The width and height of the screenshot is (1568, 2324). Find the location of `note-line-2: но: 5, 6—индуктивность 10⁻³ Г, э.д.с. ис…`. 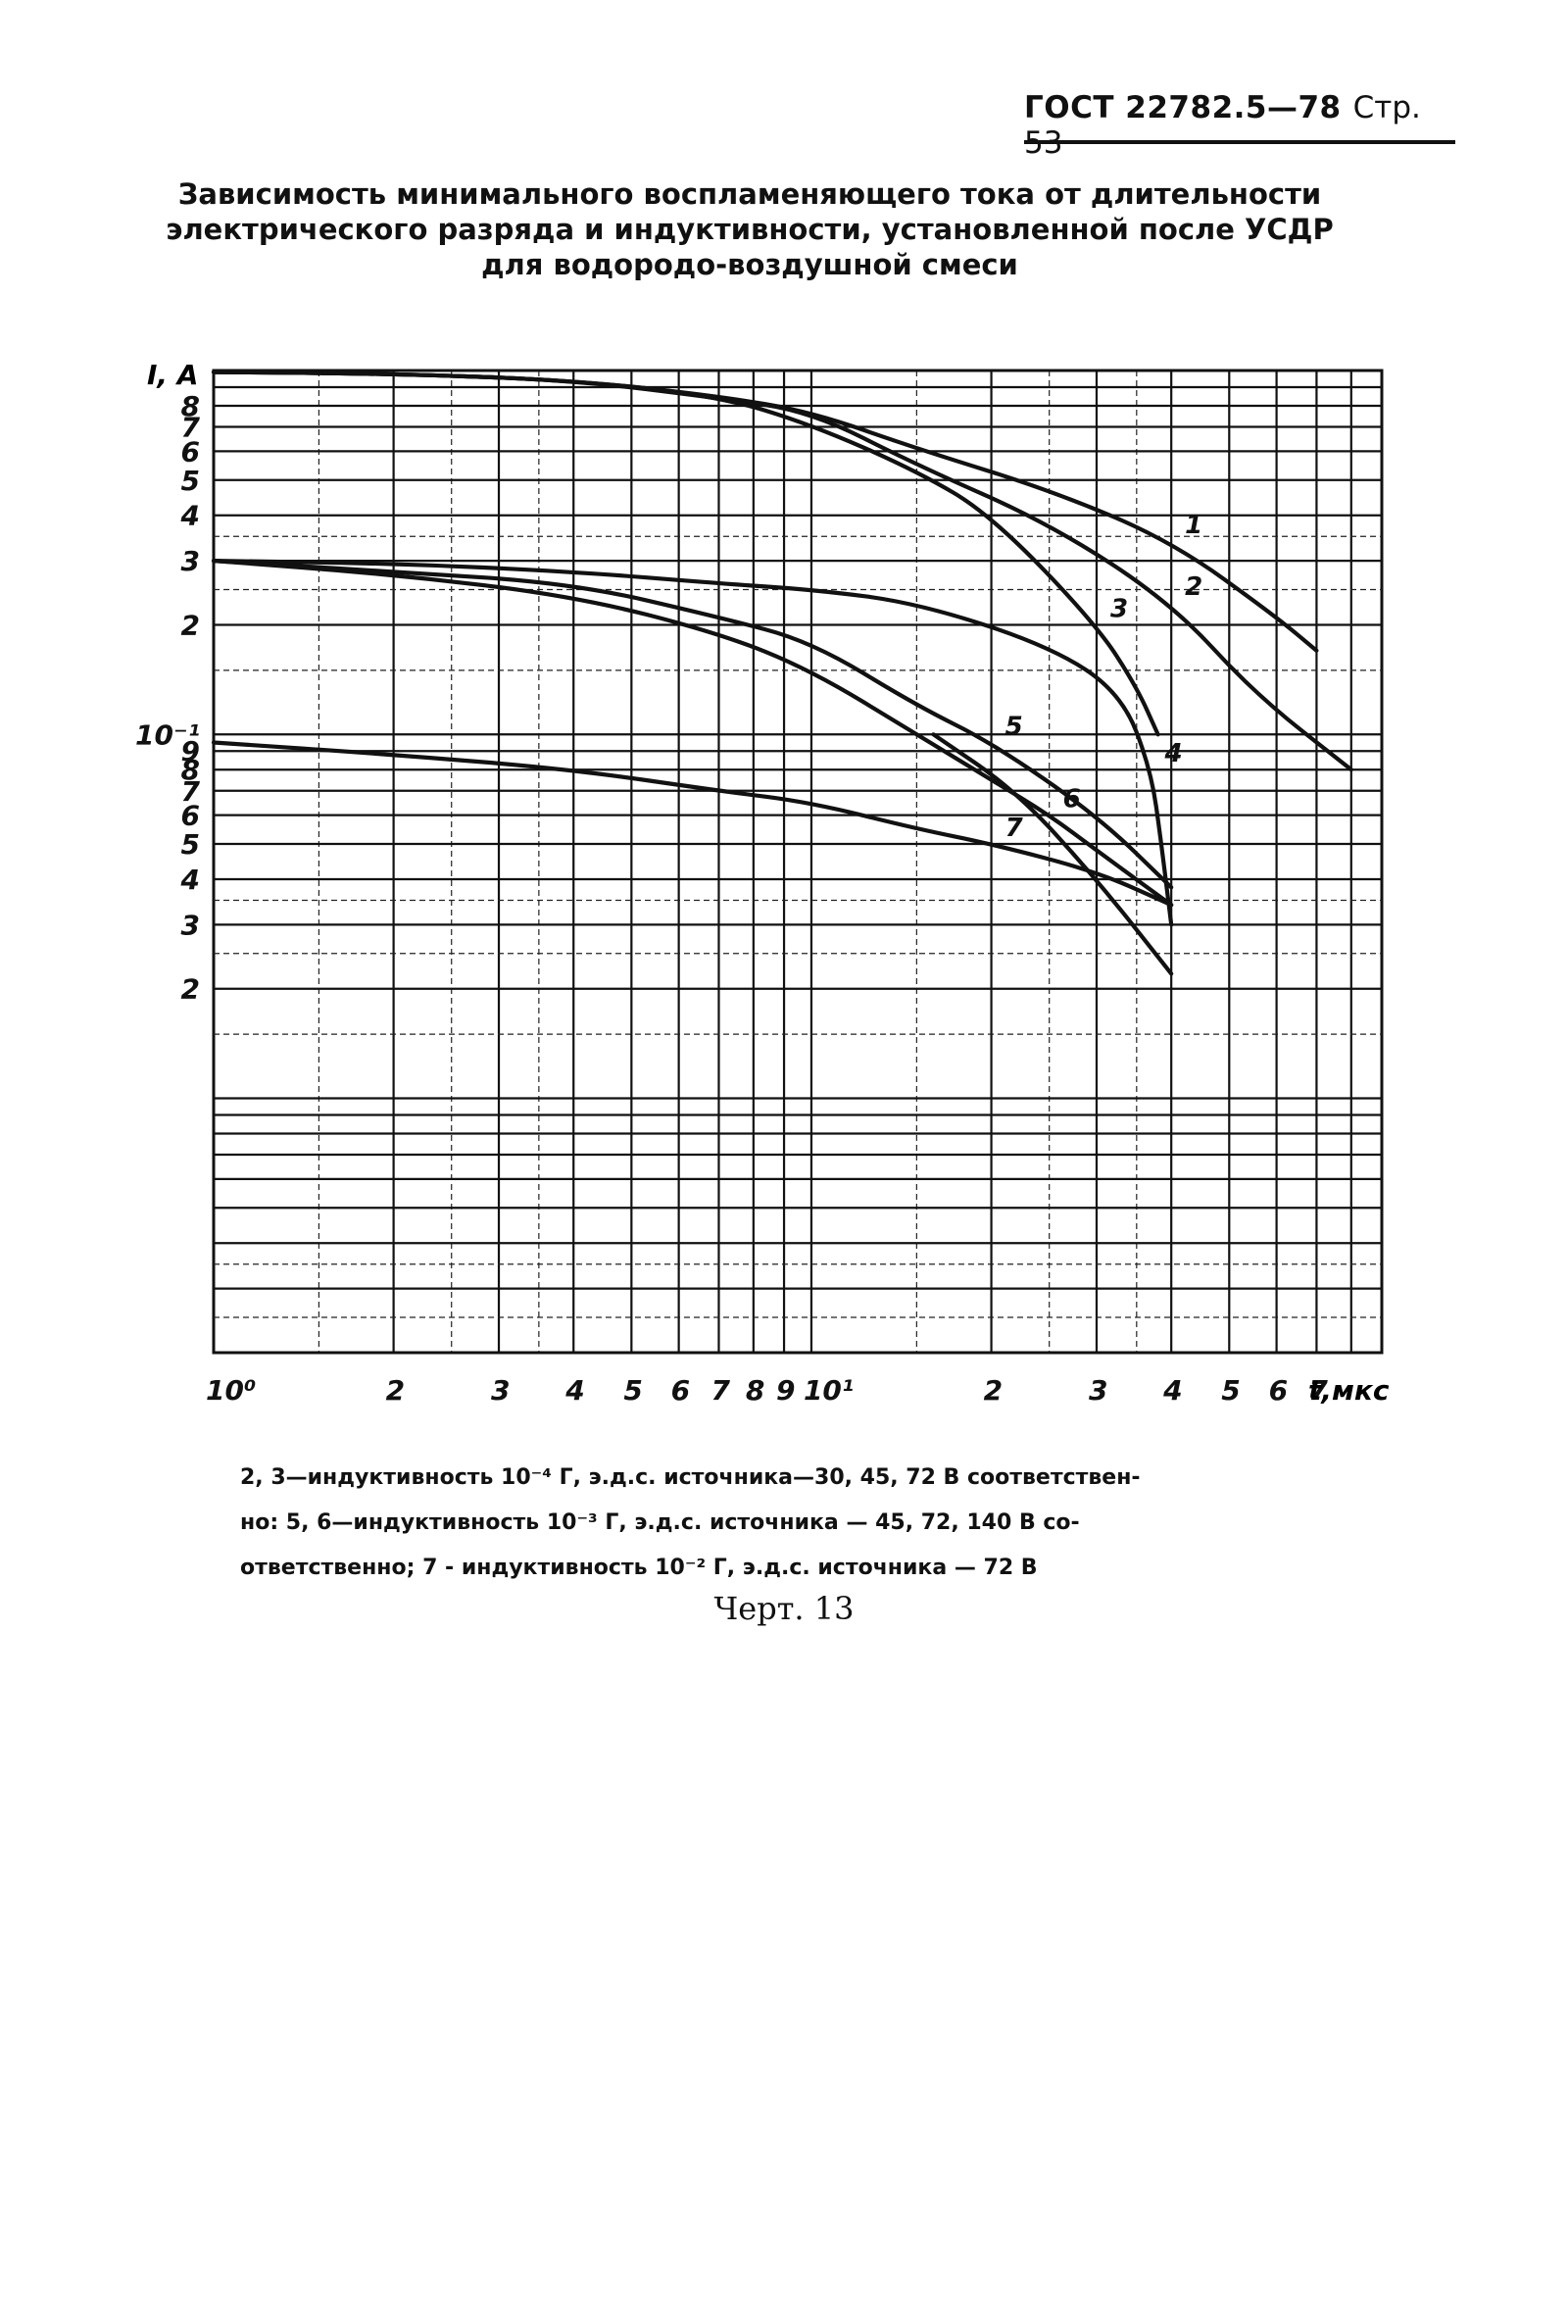

note-line-2: но: 5, 6—индуктивность 10⁻³ Г, э.д.с. ис… is located at coordinates (660, 1522).